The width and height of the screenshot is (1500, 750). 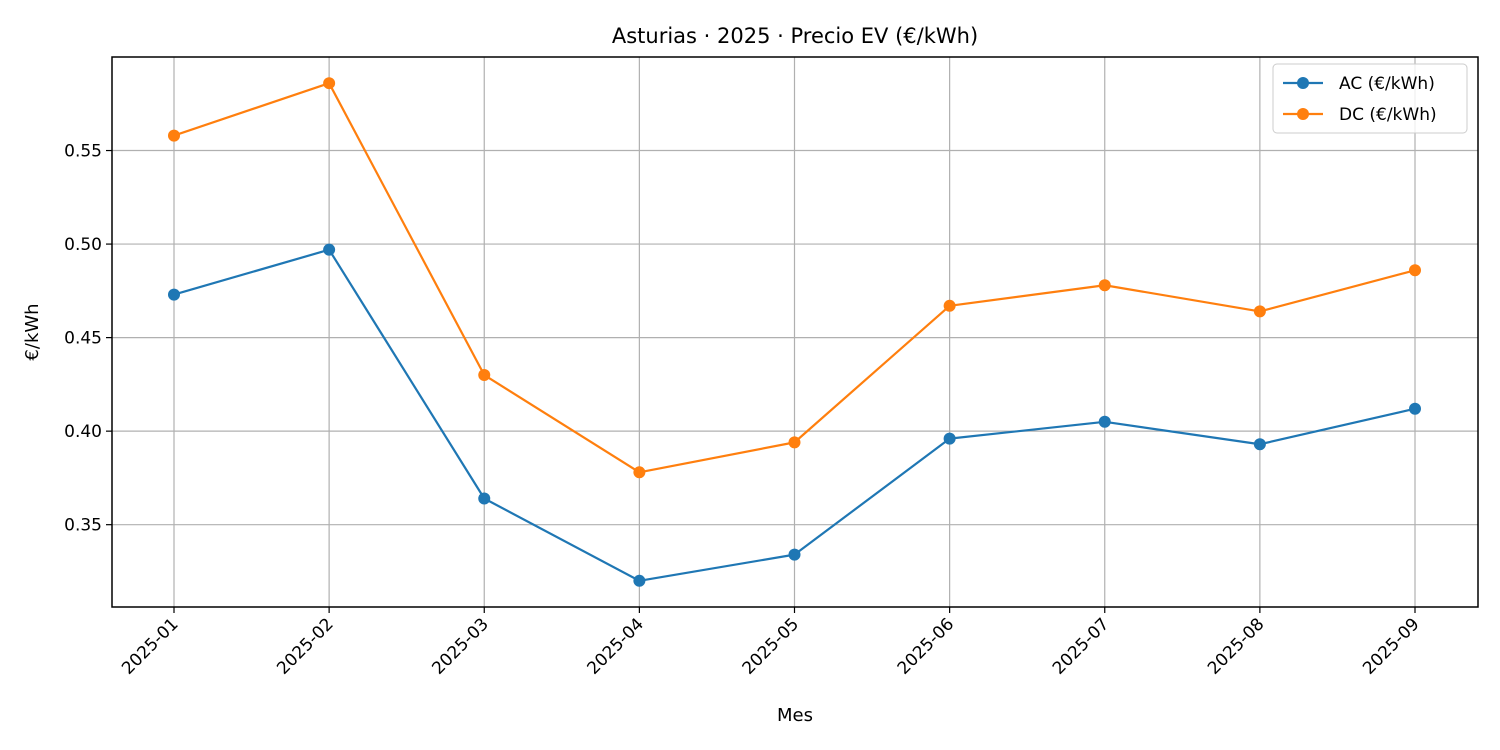 I want to click on y-axis: 0.35 0.40 0.45 0.50 0.55, so click(x=88, y=339).